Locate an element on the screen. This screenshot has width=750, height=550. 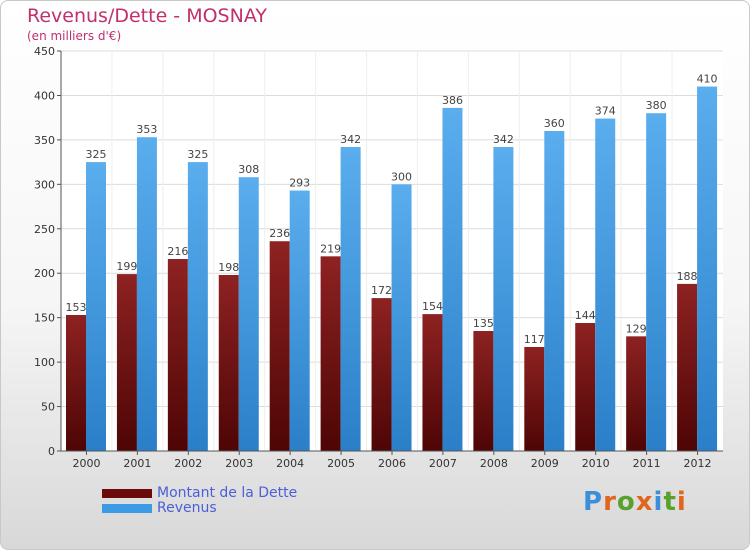
bar-debt-2000 is located at coordinates (76, 383).